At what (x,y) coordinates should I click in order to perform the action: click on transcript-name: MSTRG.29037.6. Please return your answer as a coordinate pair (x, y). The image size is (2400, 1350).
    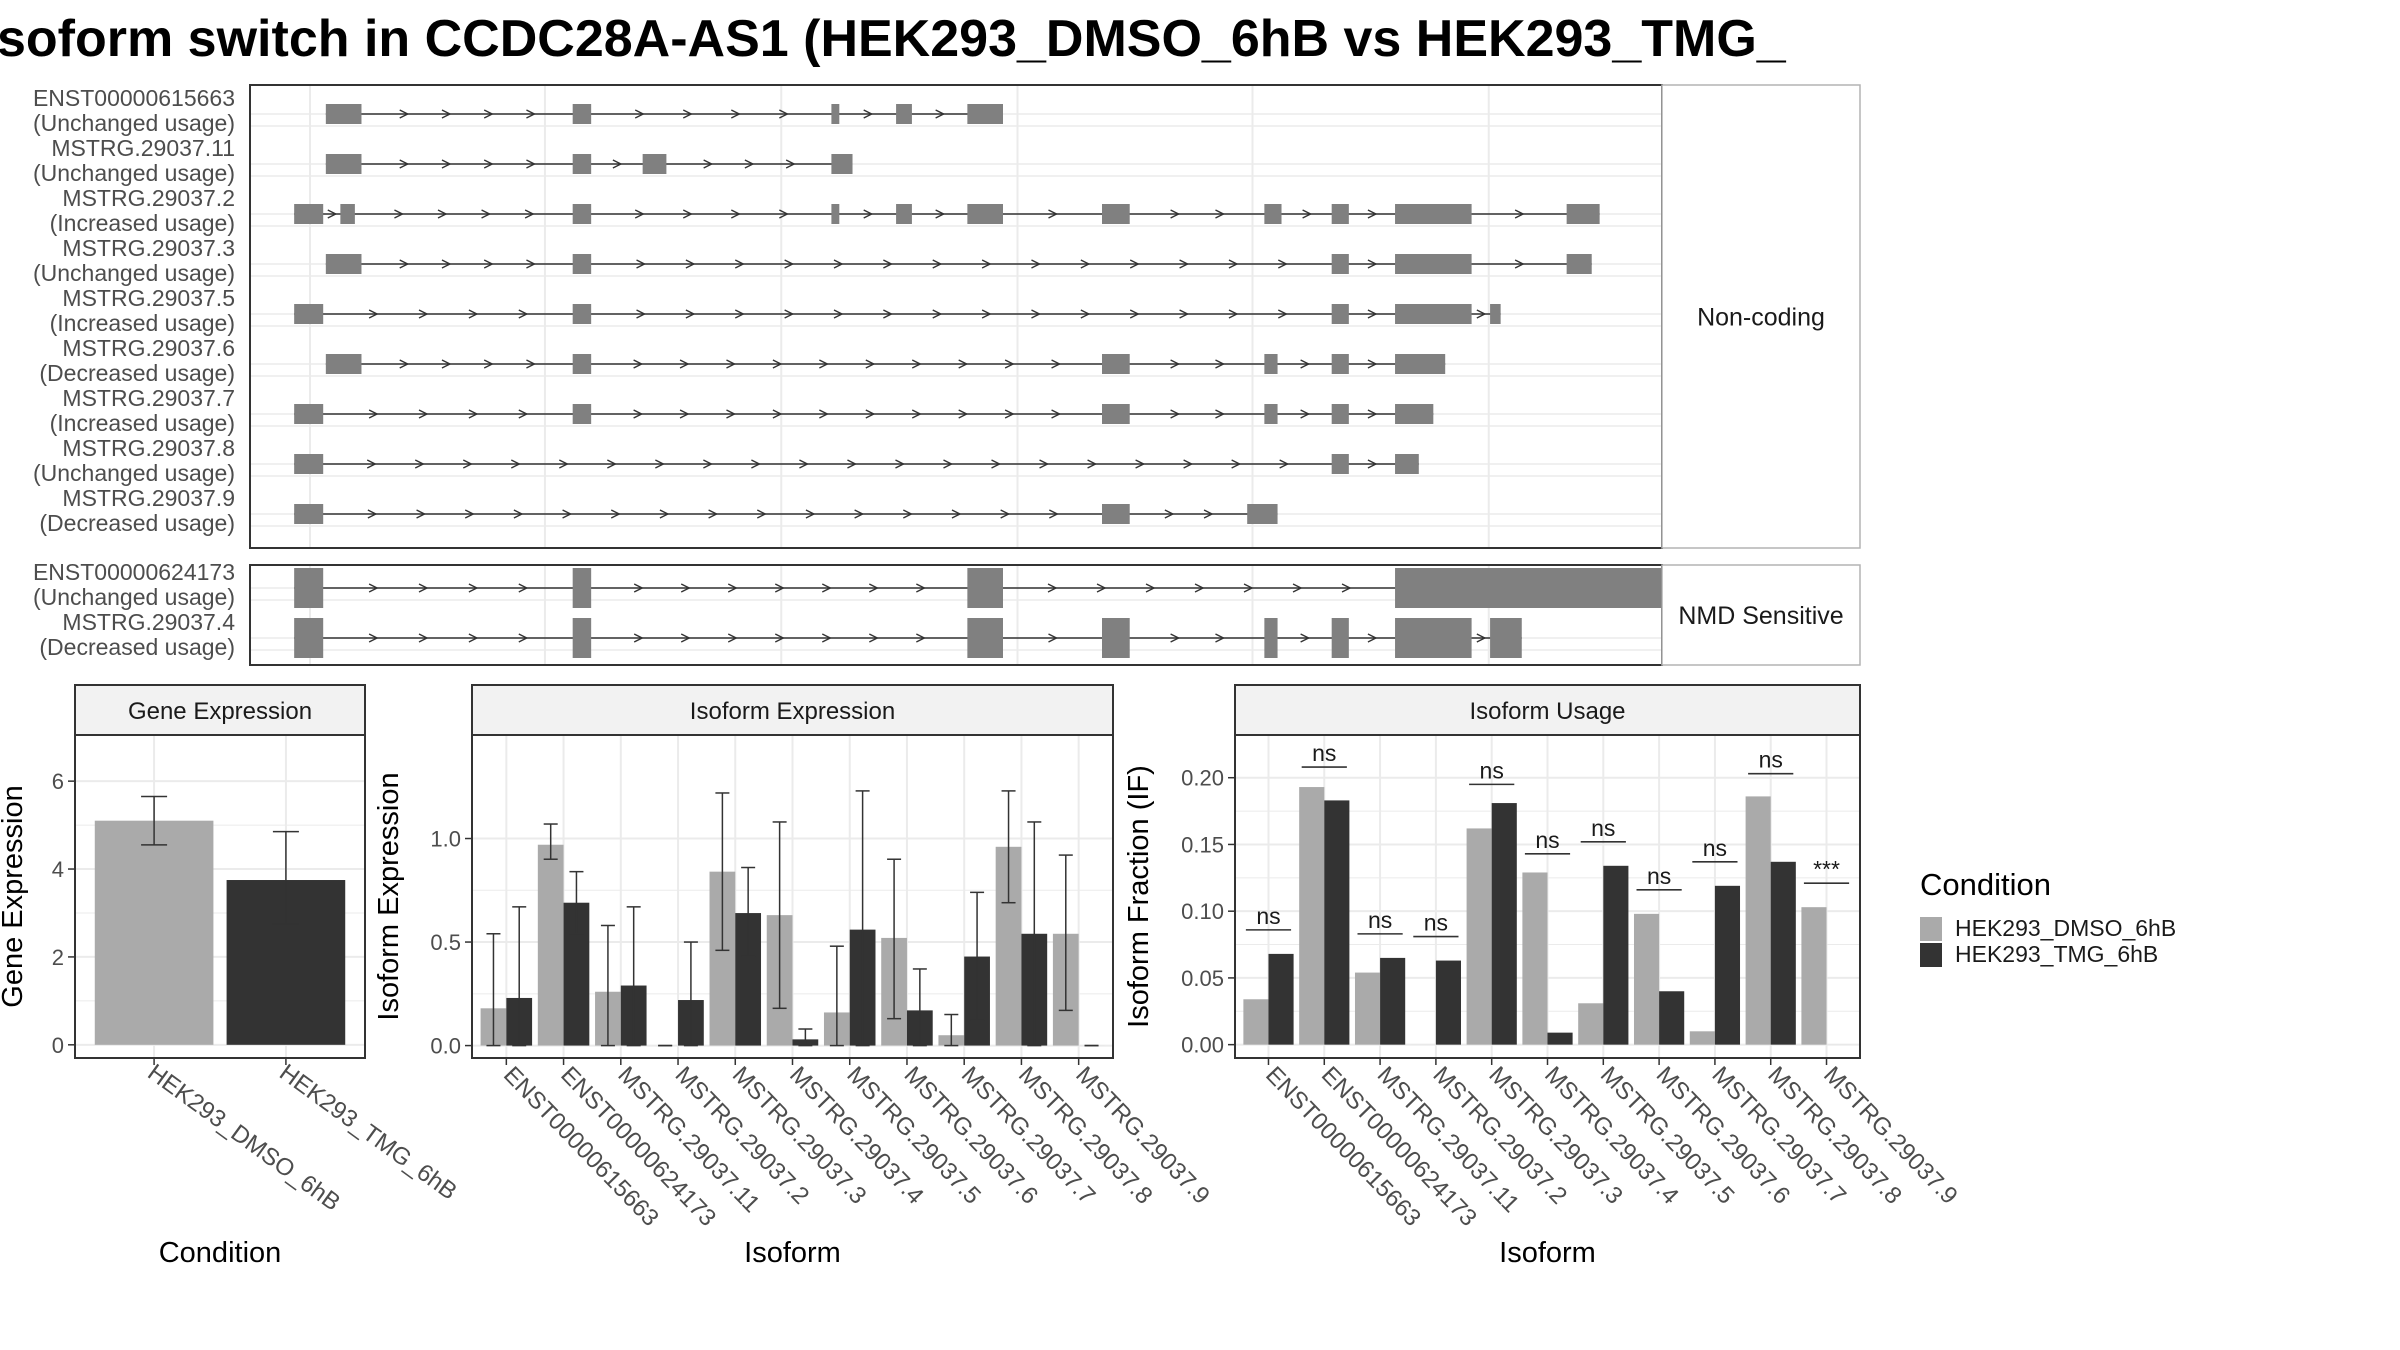
    Looking at the image, I should click on (148, 348).